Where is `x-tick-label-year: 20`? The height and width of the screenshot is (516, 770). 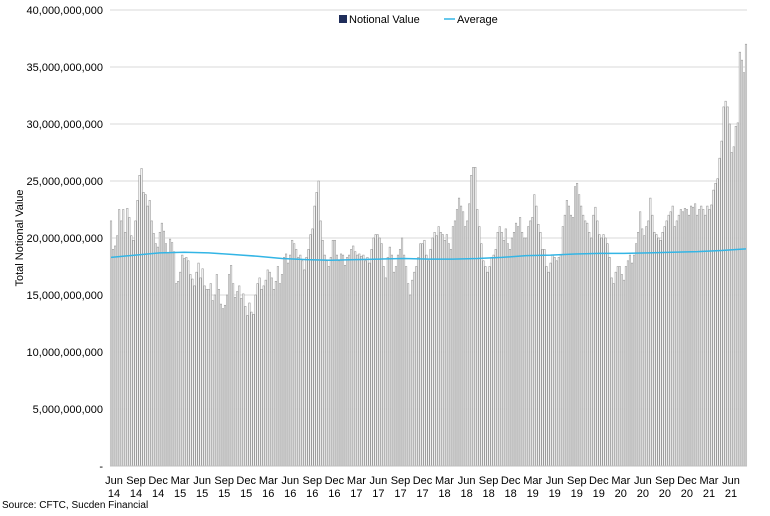 x-tick-label-year: 20 is located at coordinates (643, 494).